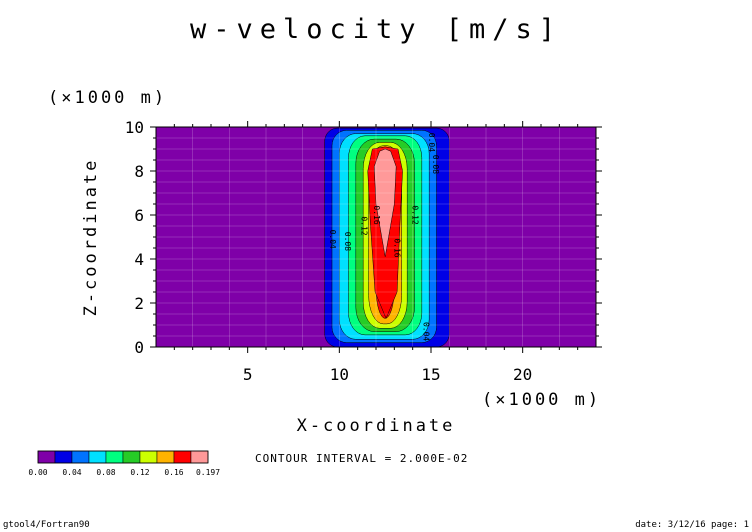 The height and width of the screenshot is (532, 752). I want to click on colorbar-label: 0.16, so click(173, 472).